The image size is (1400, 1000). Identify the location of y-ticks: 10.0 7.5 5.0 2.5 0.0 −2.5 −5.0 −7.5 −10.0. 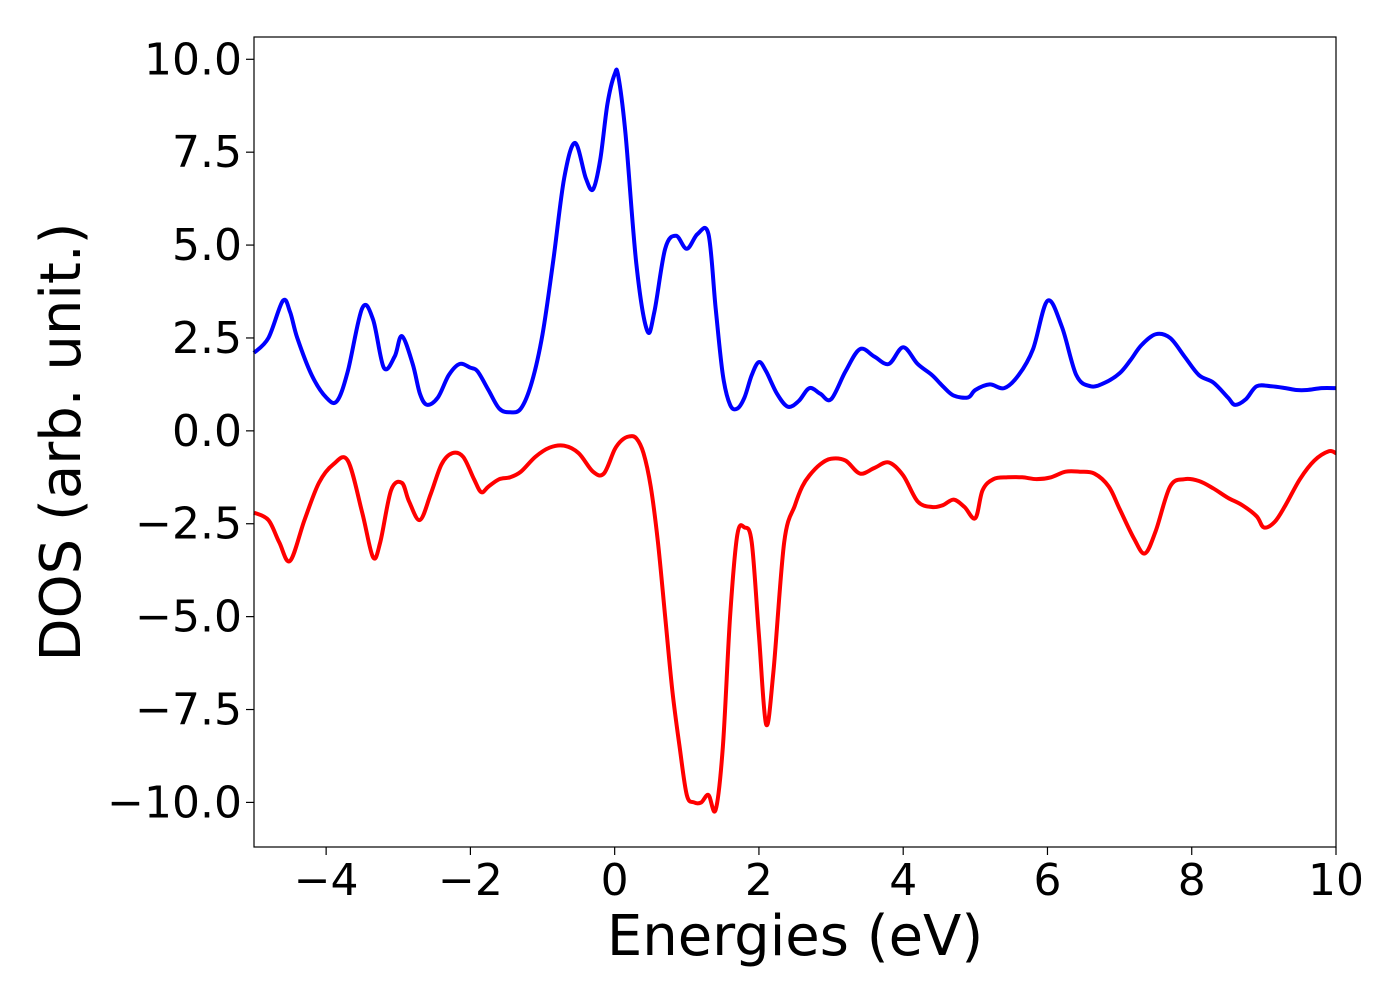
(180, 431).